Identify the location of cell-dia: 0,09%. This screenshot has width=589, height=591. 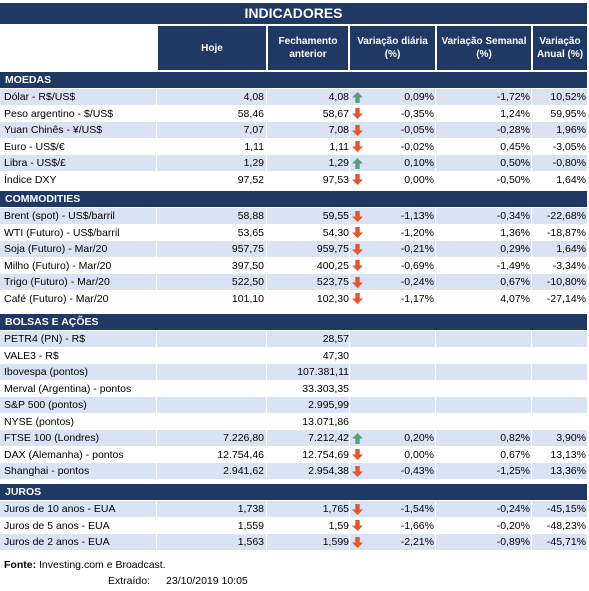
(419, 97).